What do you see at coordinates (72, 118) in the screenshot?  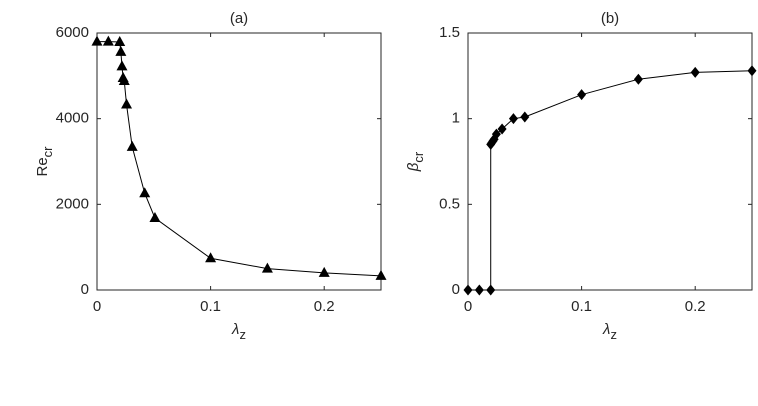 I see `y-tick-label: 4000` at bounding box center [72, 118].